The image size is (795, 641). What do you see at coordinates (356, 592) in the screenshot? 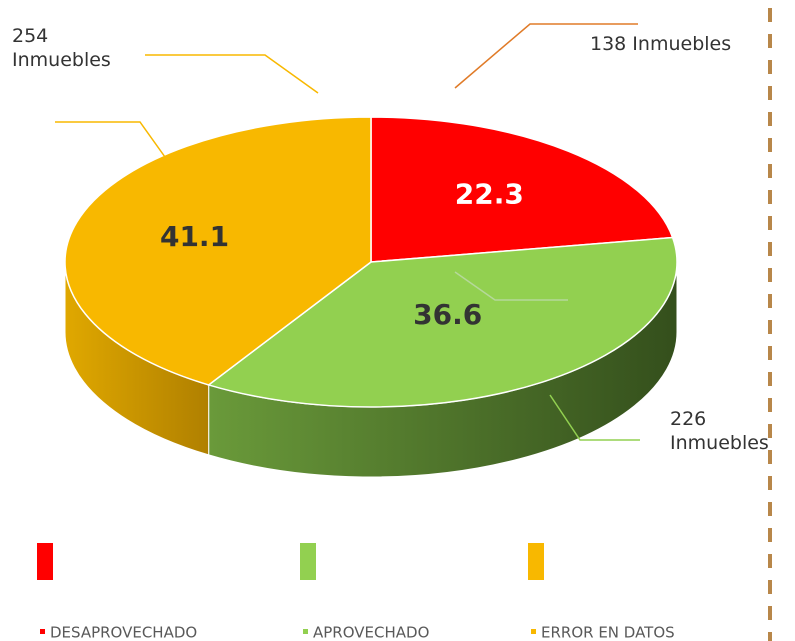
I see `legend: DESAPROVECHADO APROVECHADO ERROR EN DATOS` at bounding box center [356, 592].